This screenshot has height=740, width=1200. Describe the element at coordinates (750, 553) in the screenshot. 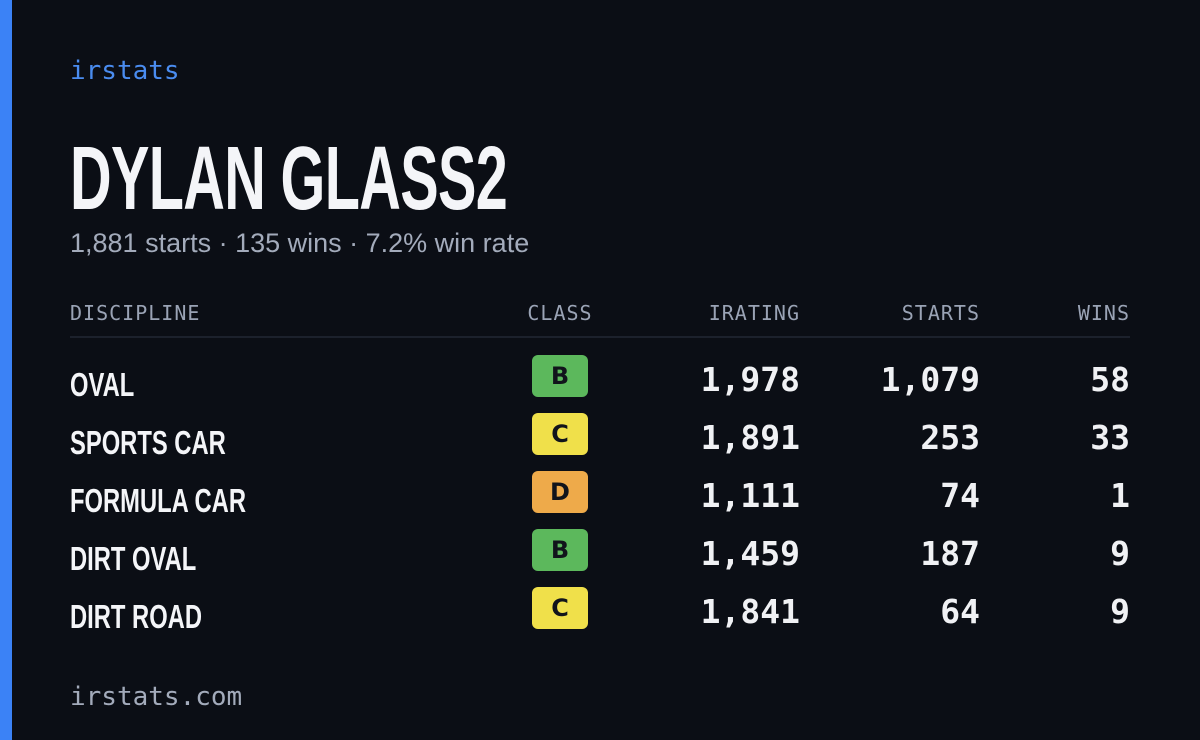

I see `irating: 1,459` at that location.